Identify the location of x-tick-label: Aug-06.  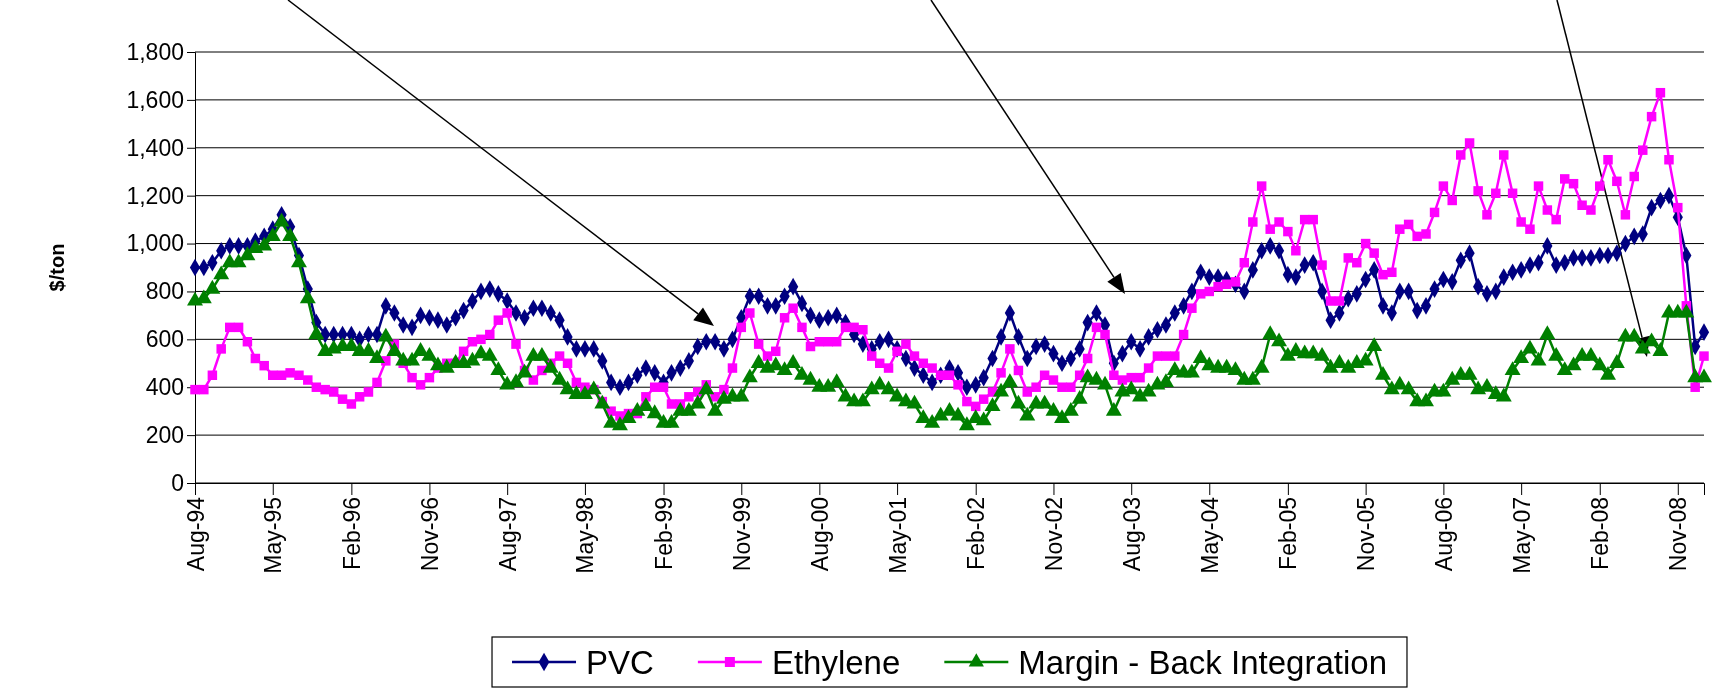
(1443, 534).